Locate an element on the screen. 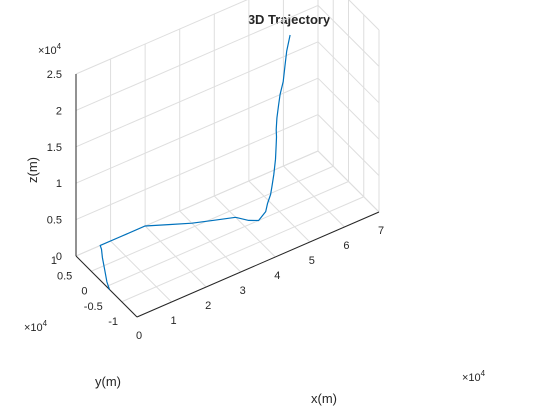 Image resolution: width=560 pixels, height=420 pixels. x-tick-label: 4 is located at coordinates (277, 276).